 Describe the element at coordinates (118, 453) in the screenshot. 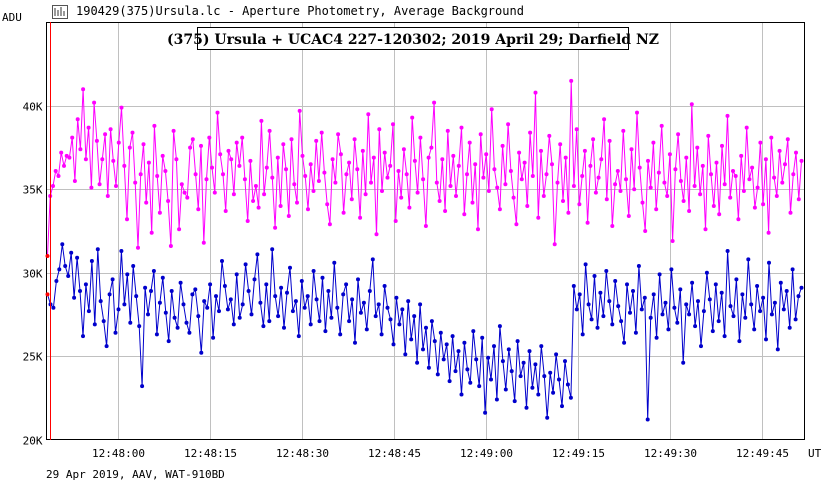

I see `x-tick-label: 12:48:00` at that location.